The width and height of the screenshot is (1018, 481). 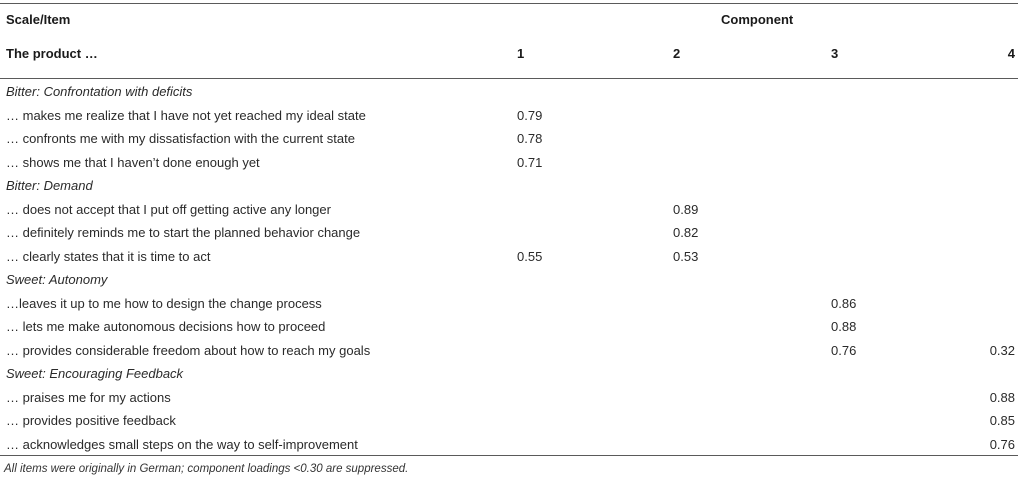 What do you see at coordinates (1002, 444) in the screenshot?
I see `loading-cell-4: 0.76` at bounding box center [1002, 444].